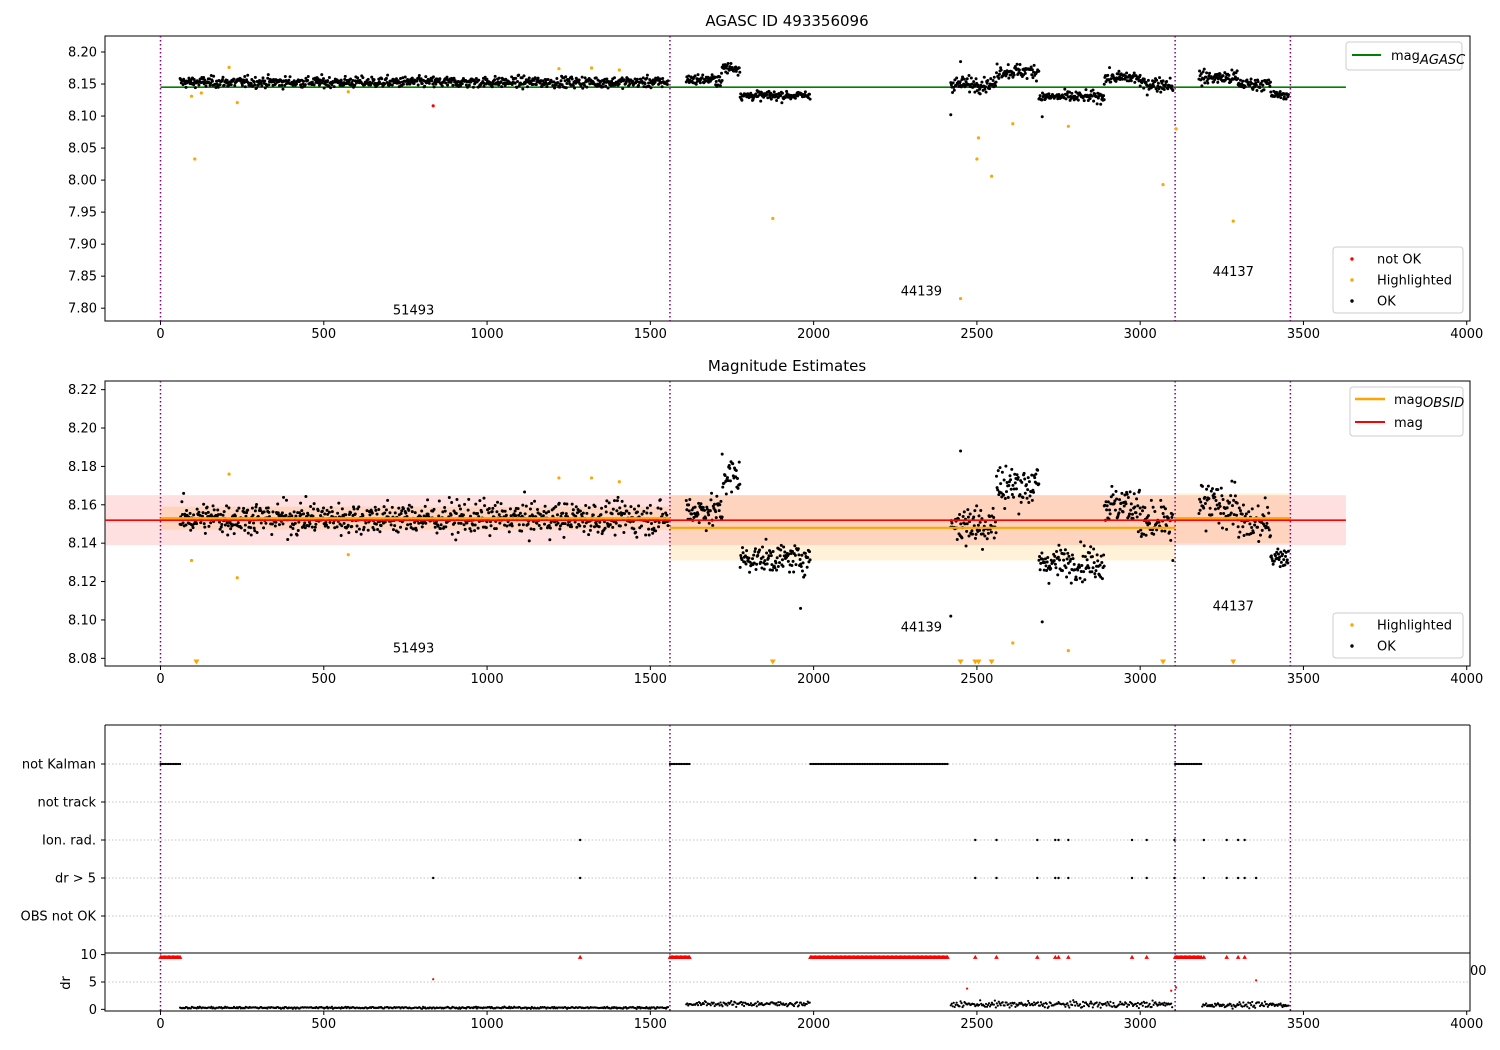 The height and width of the screenshot is (1050, 1500). What do you see at coordinates (978, 138) in the screenshot?
I see `highlighted-point` at bounding box center [978, 138].